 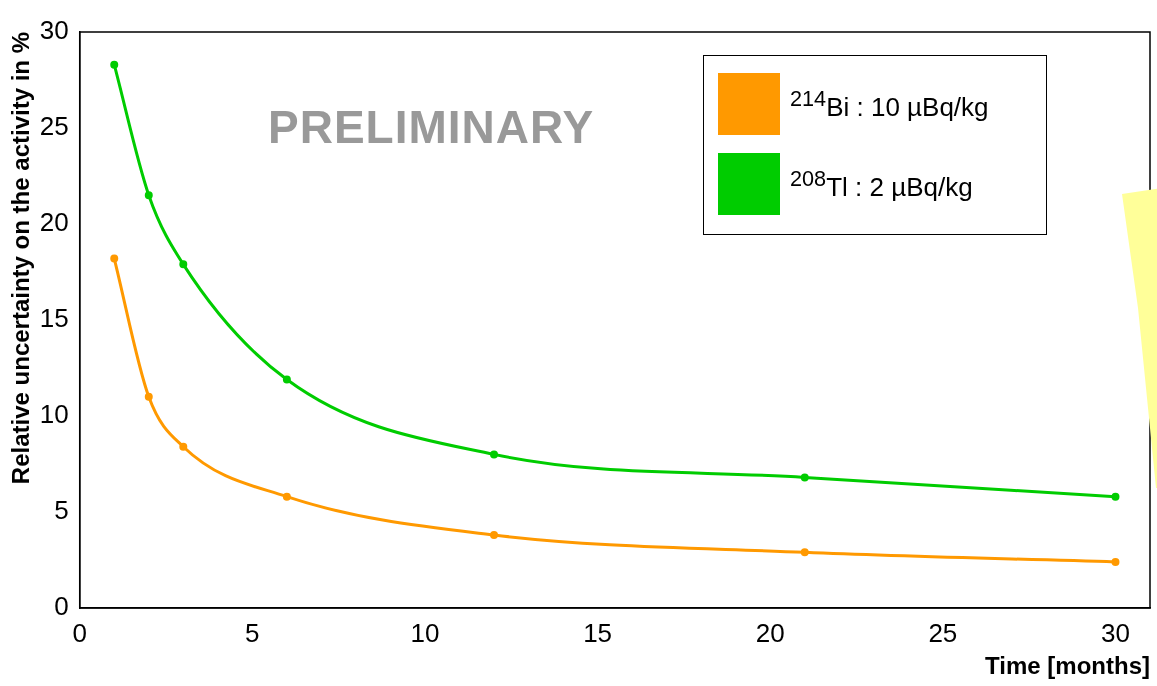 What do you see at coordinates (54, 30) in the screenshot?
I see `y-tick-label: 30` at bounding box center [54, 30].